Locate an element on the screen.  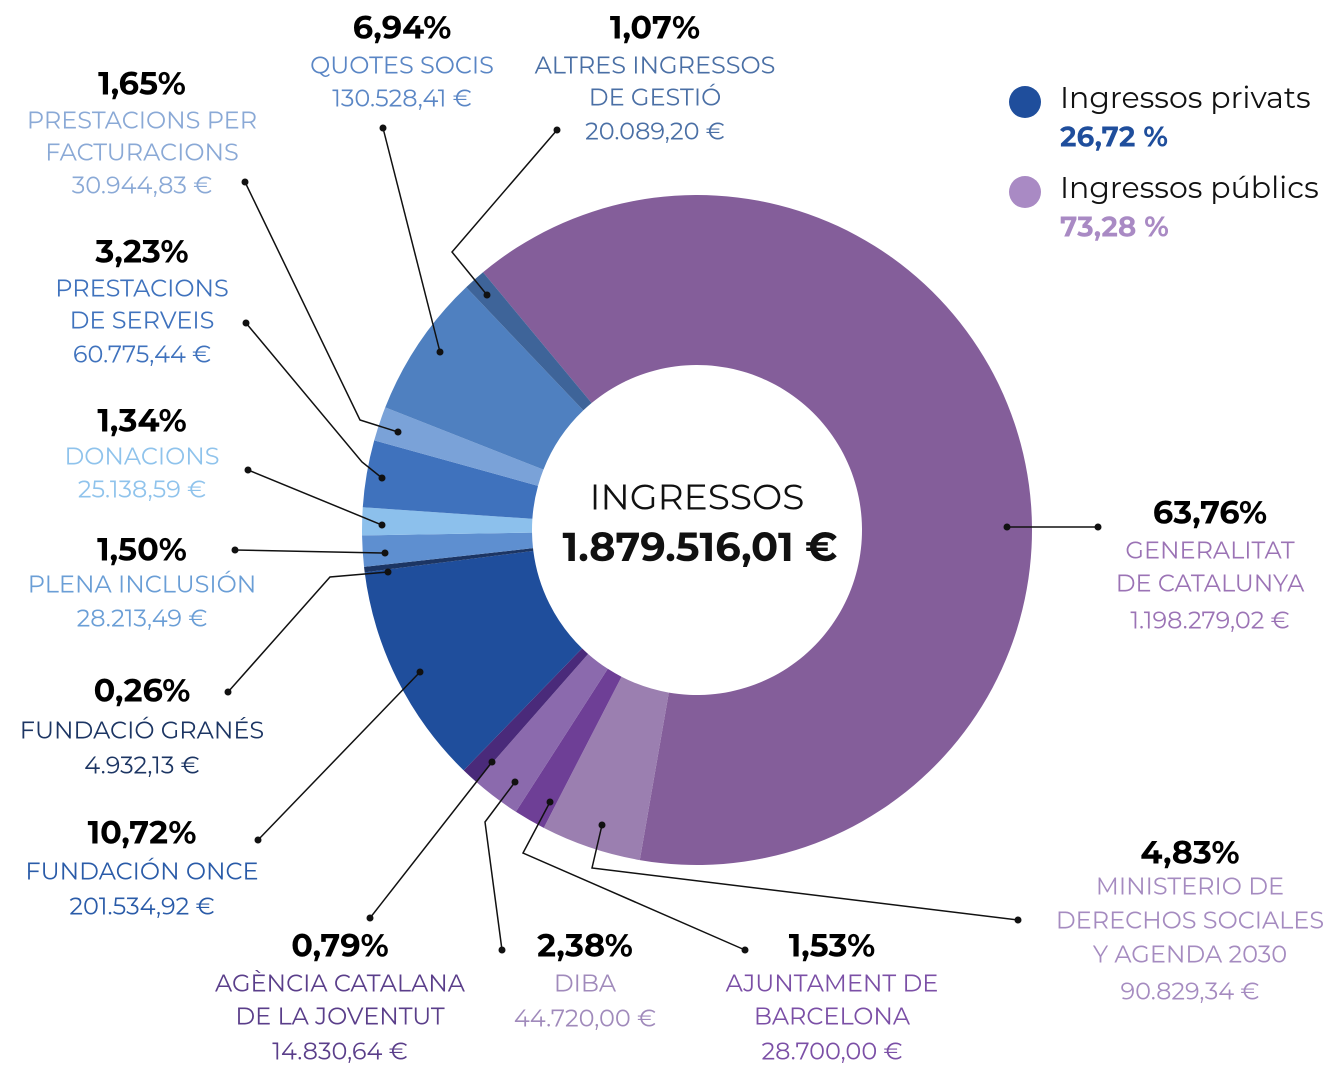
category-label: DE CATALUNYA is located at coordinates (1210, 583).